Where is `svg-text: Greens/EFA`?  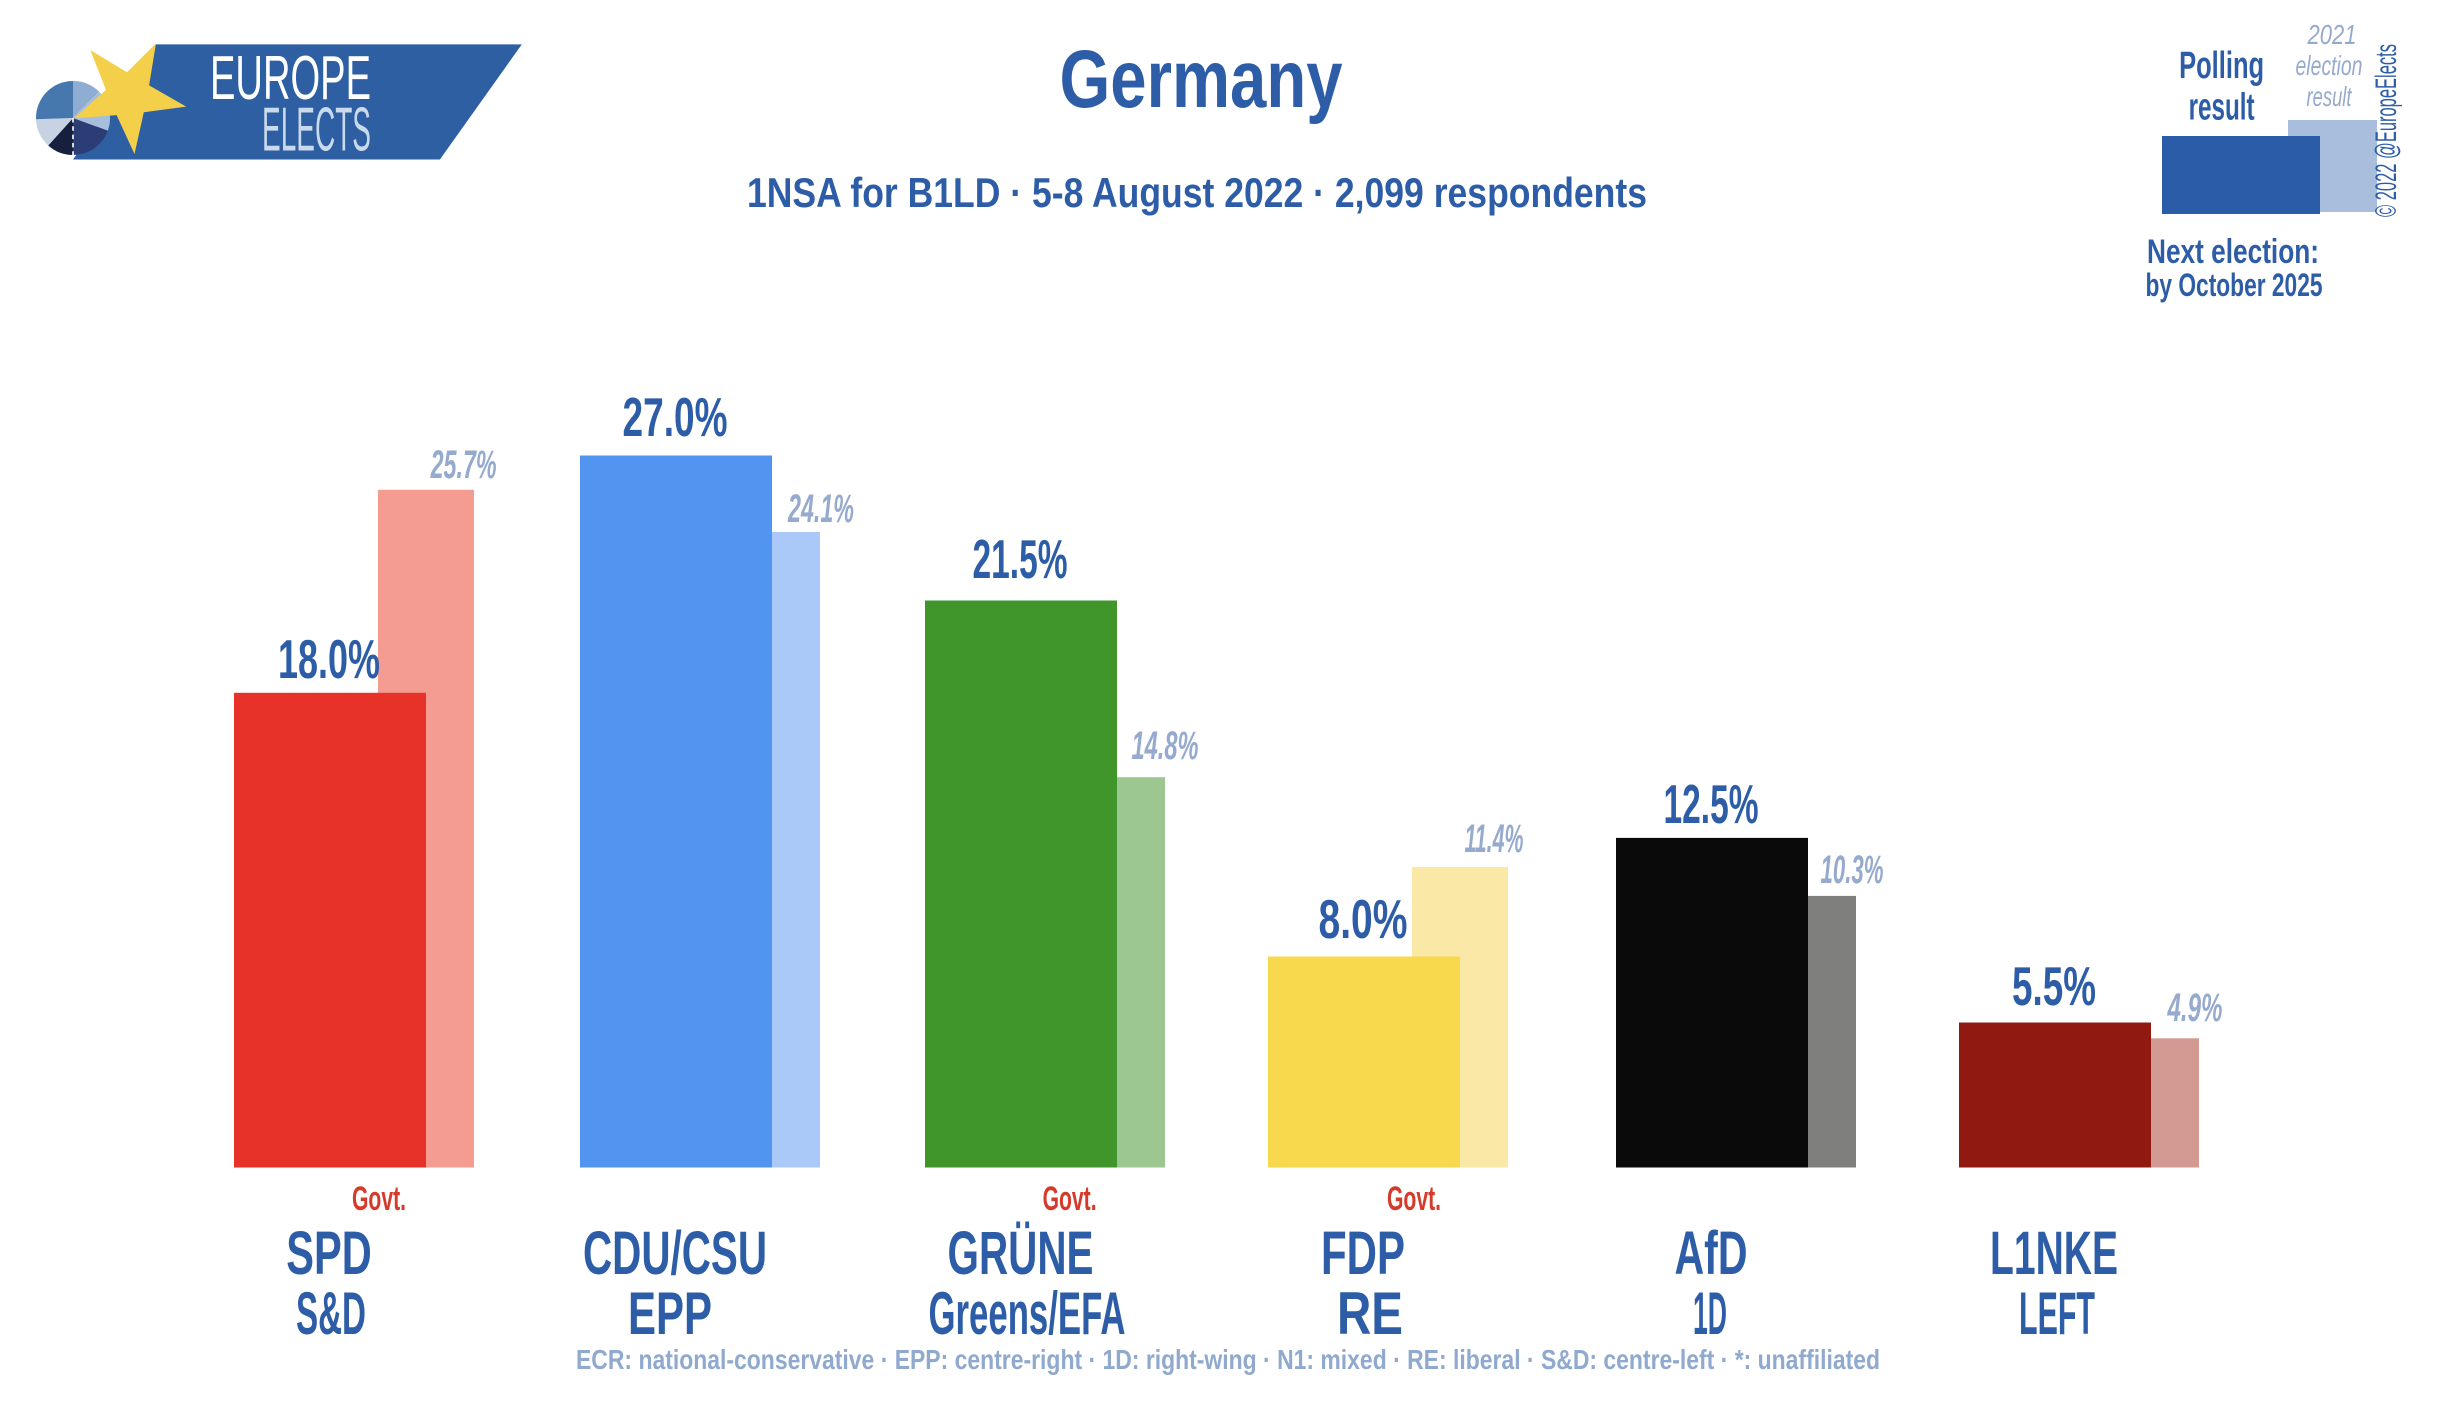
svg-text: Greens/EFA is located at coordinates (1027, 1313).